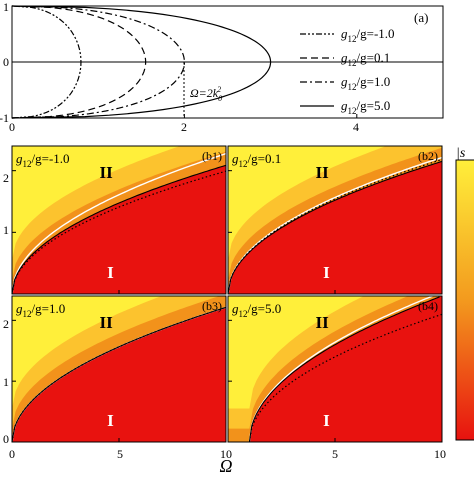  What do you see at coordinates (365, 83) in the screenshot?
I see `legend-label-2: g12/g=1.0` at bounding box center [365, 83].